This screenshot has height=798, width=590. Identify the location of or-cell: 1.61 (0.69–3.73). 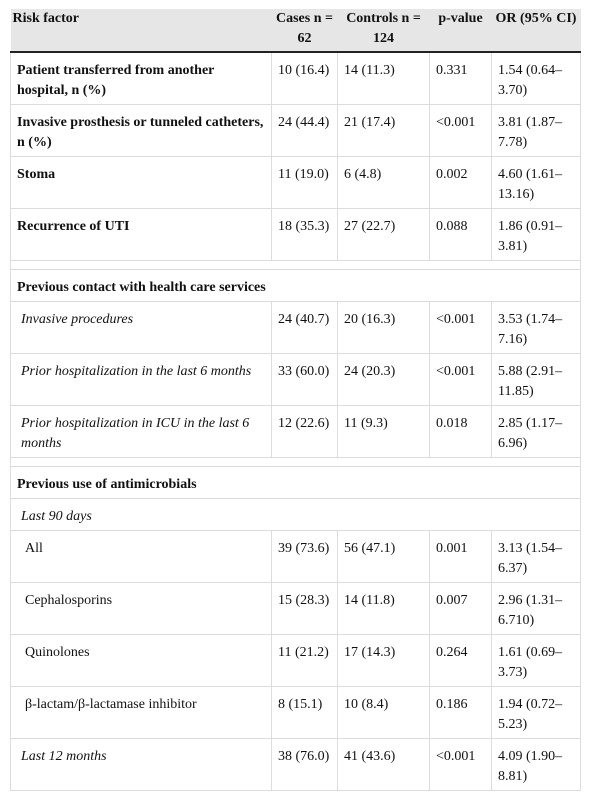
(536, 660).